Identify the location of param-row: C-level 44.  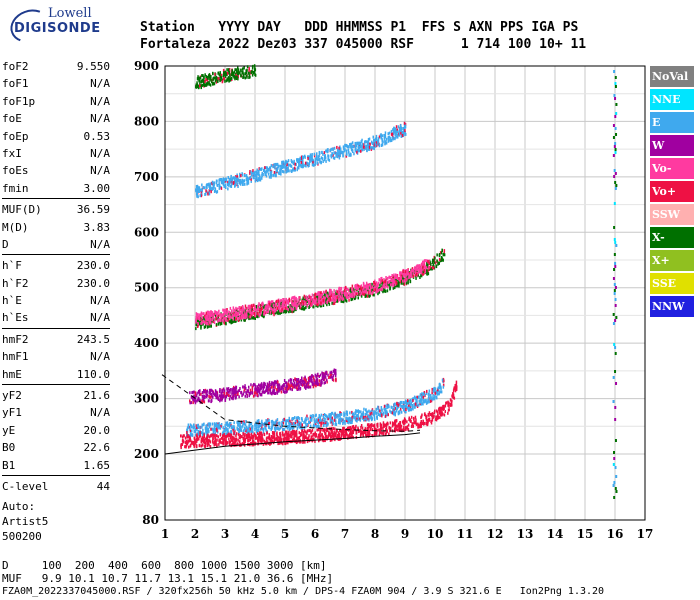
(56, 486).